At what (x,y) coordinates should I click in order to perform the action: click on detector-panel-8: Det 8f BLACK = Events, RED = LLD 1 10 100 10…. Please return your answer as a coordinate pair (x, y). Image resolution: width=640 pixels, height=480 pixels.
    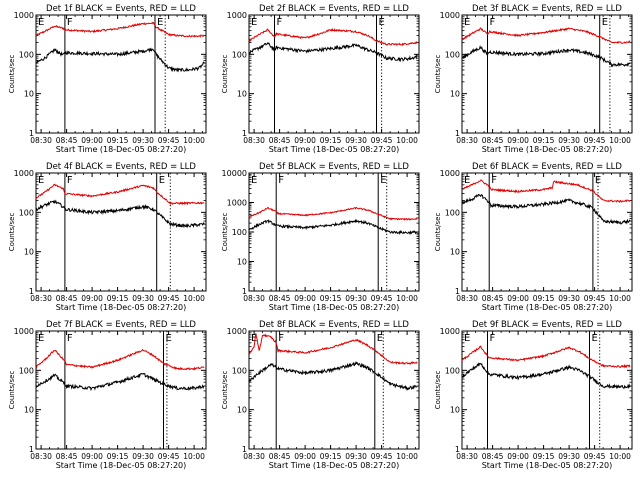
    Looking at the image, I should click on (320, 395).